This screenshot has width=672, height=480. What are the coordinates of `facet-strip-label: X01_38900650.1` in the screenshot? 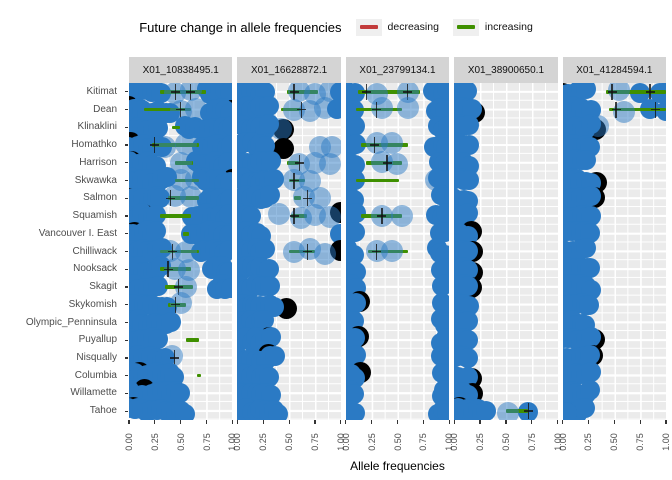 It's located at (506, 70).